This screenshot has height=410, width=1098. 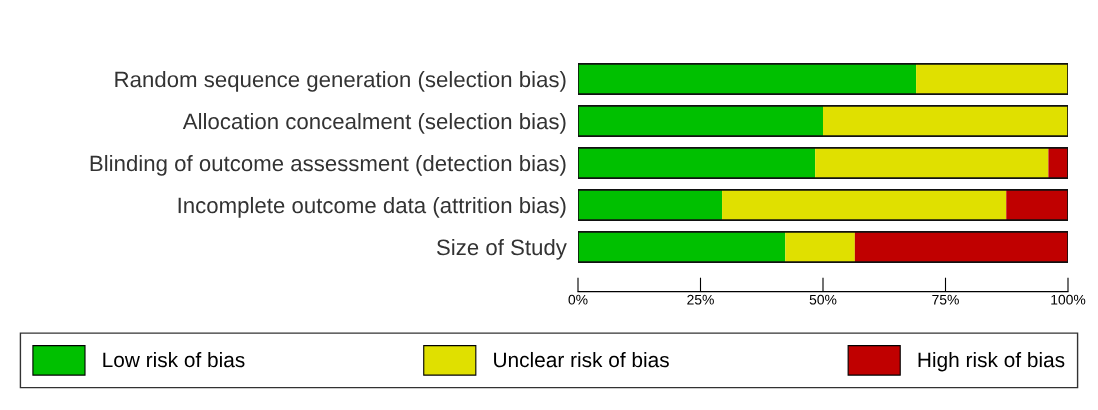 I want to click on x-tick-label: 50%, so click(x=823, y=299).